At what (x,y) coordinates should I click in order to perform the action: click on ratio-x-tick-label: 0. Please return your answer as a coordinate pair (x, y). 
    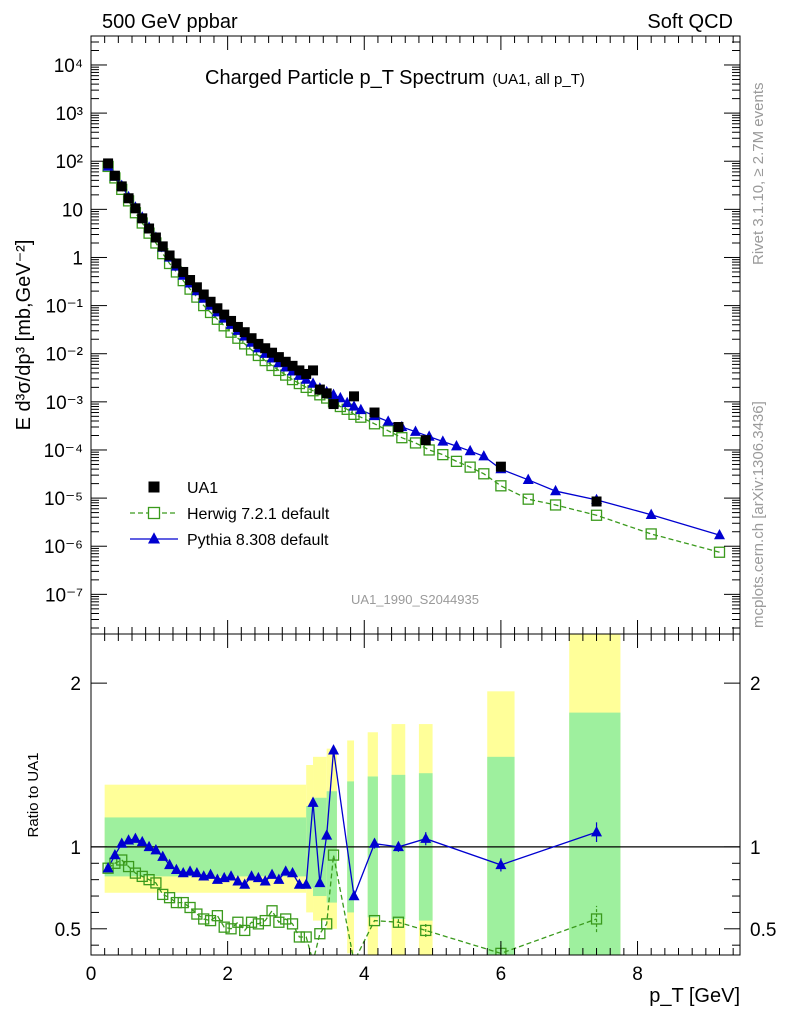
    Looking at the image, I should click on (91, 974).